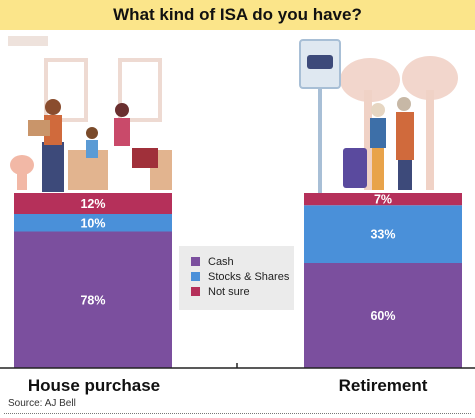  Describe the element at coordinates (195, 276) in the screenshot. I see `legend-swatch-stocks` at that location.